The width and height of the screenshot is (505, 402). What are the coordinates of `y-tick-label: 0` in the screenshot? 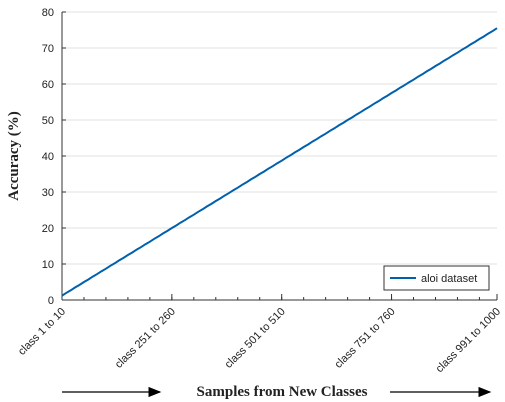 It's located at (51, 301).